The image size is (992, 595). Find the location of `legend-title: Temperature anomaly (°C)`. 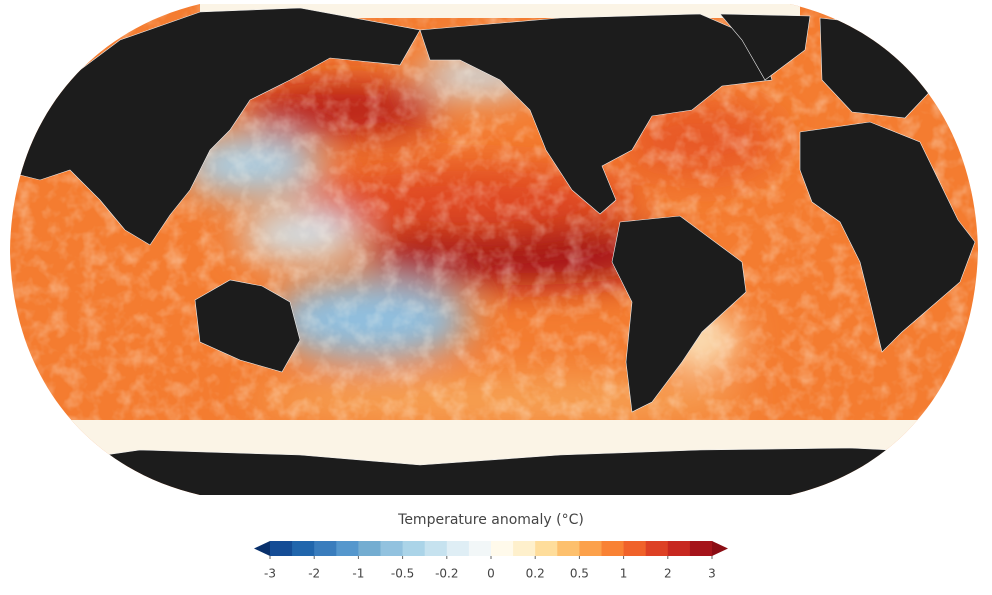

legend-title: Temperature anomaly (°C) is located at coordinates (490, 520).